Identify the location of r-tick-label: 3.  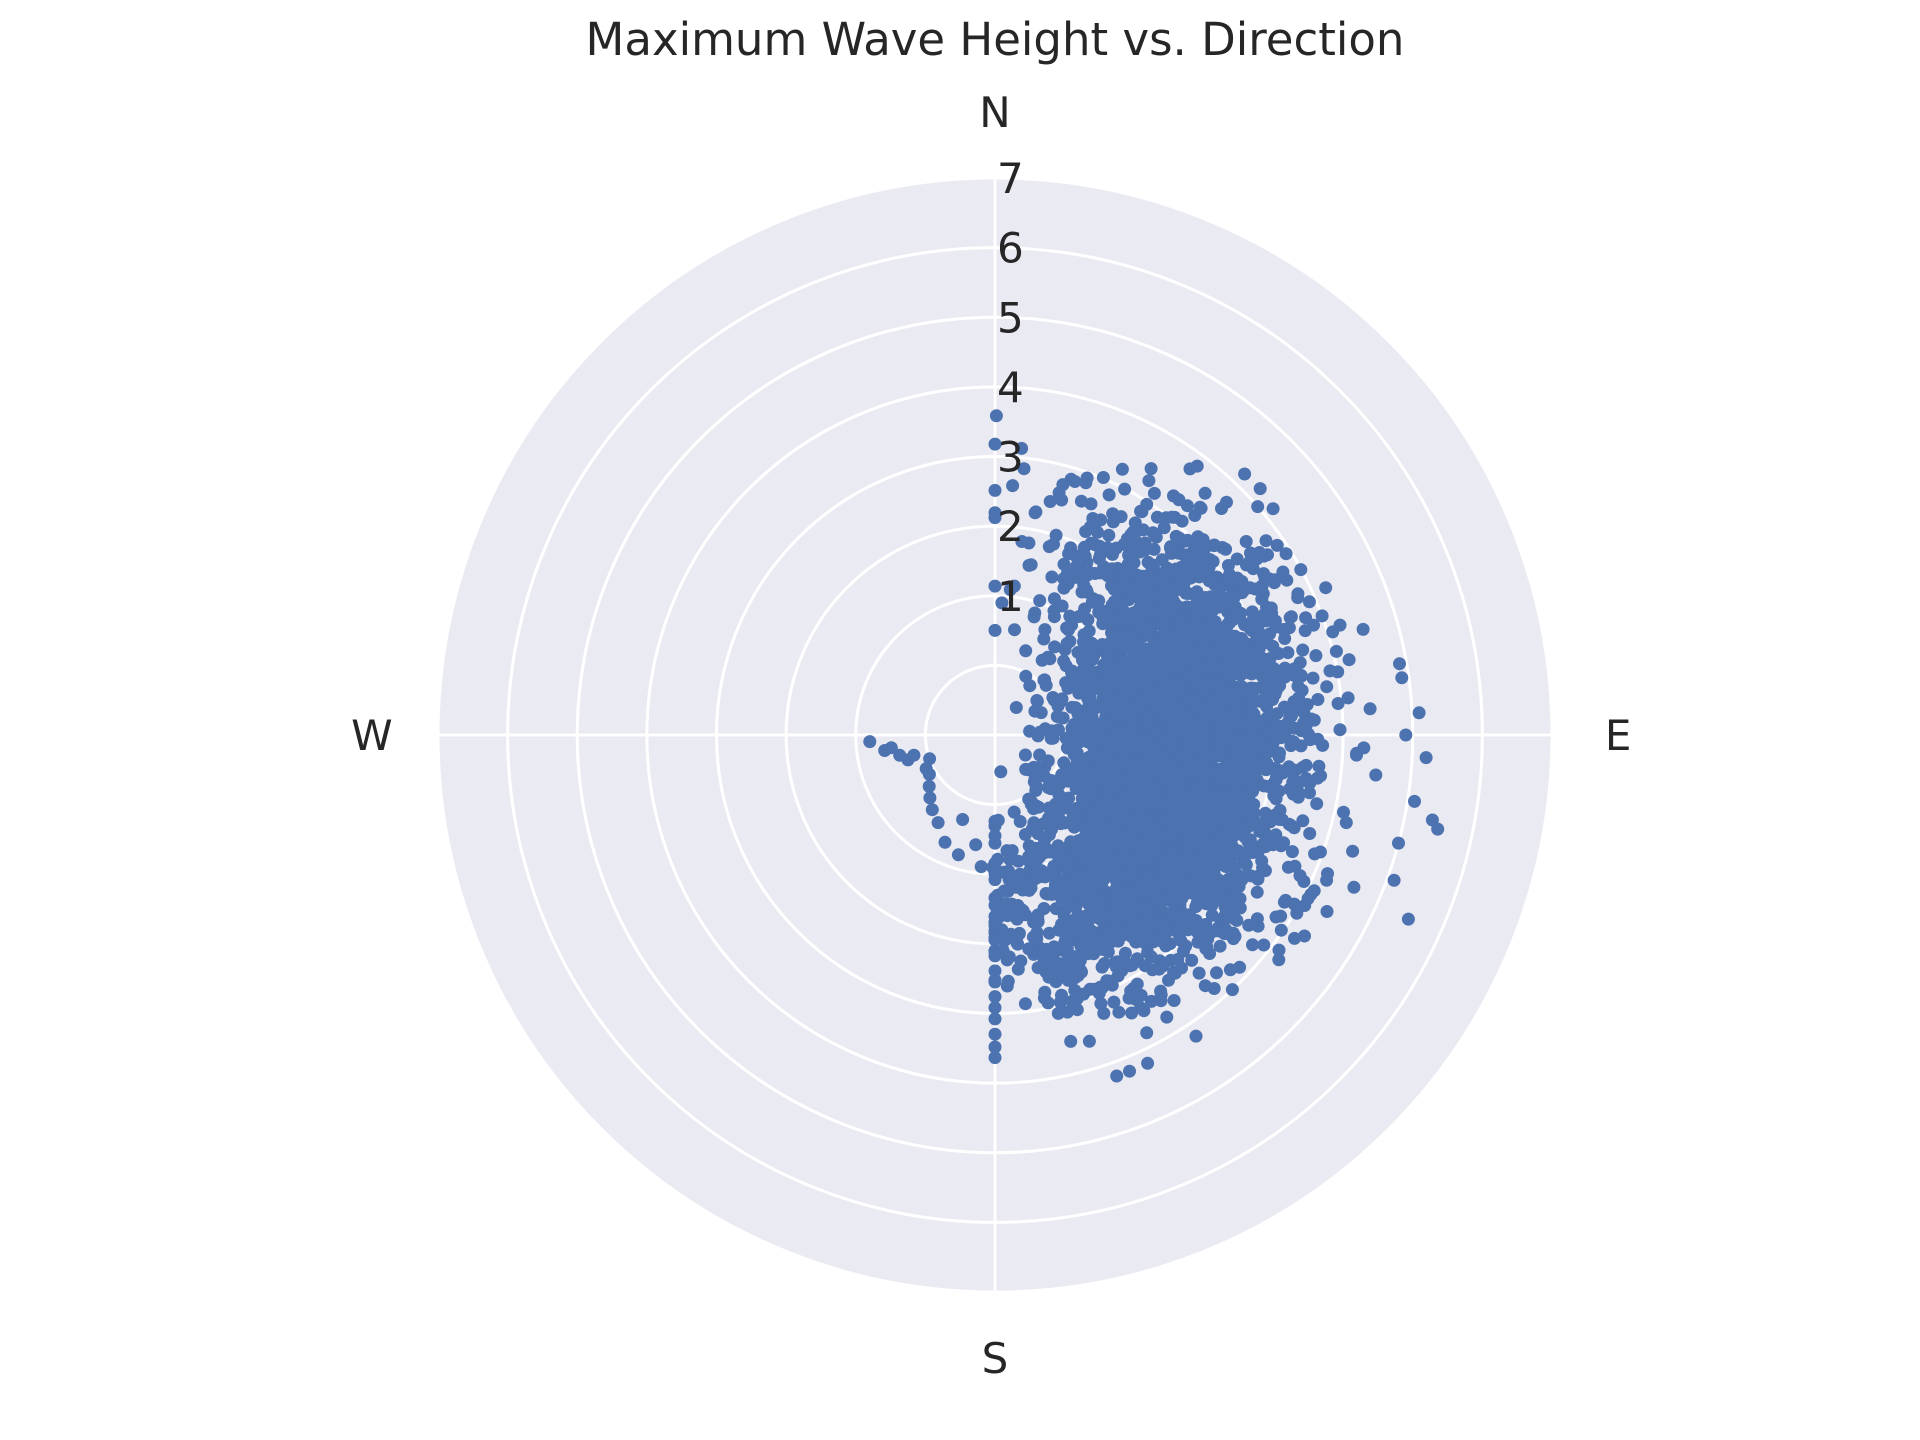
(1010, 457).